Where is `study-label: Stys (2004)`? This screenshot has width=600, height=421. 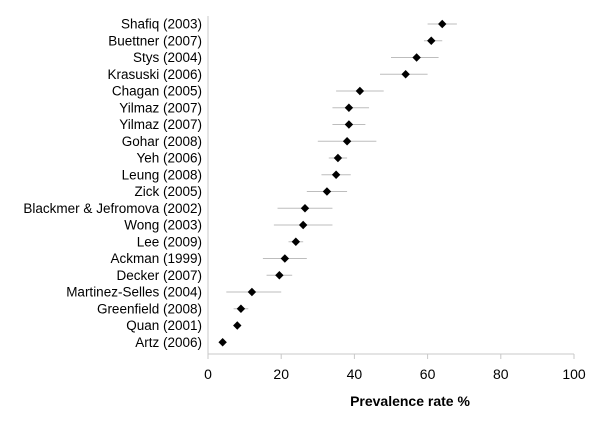
study-label: Stys (2004) is located at coordinates (167, 57).